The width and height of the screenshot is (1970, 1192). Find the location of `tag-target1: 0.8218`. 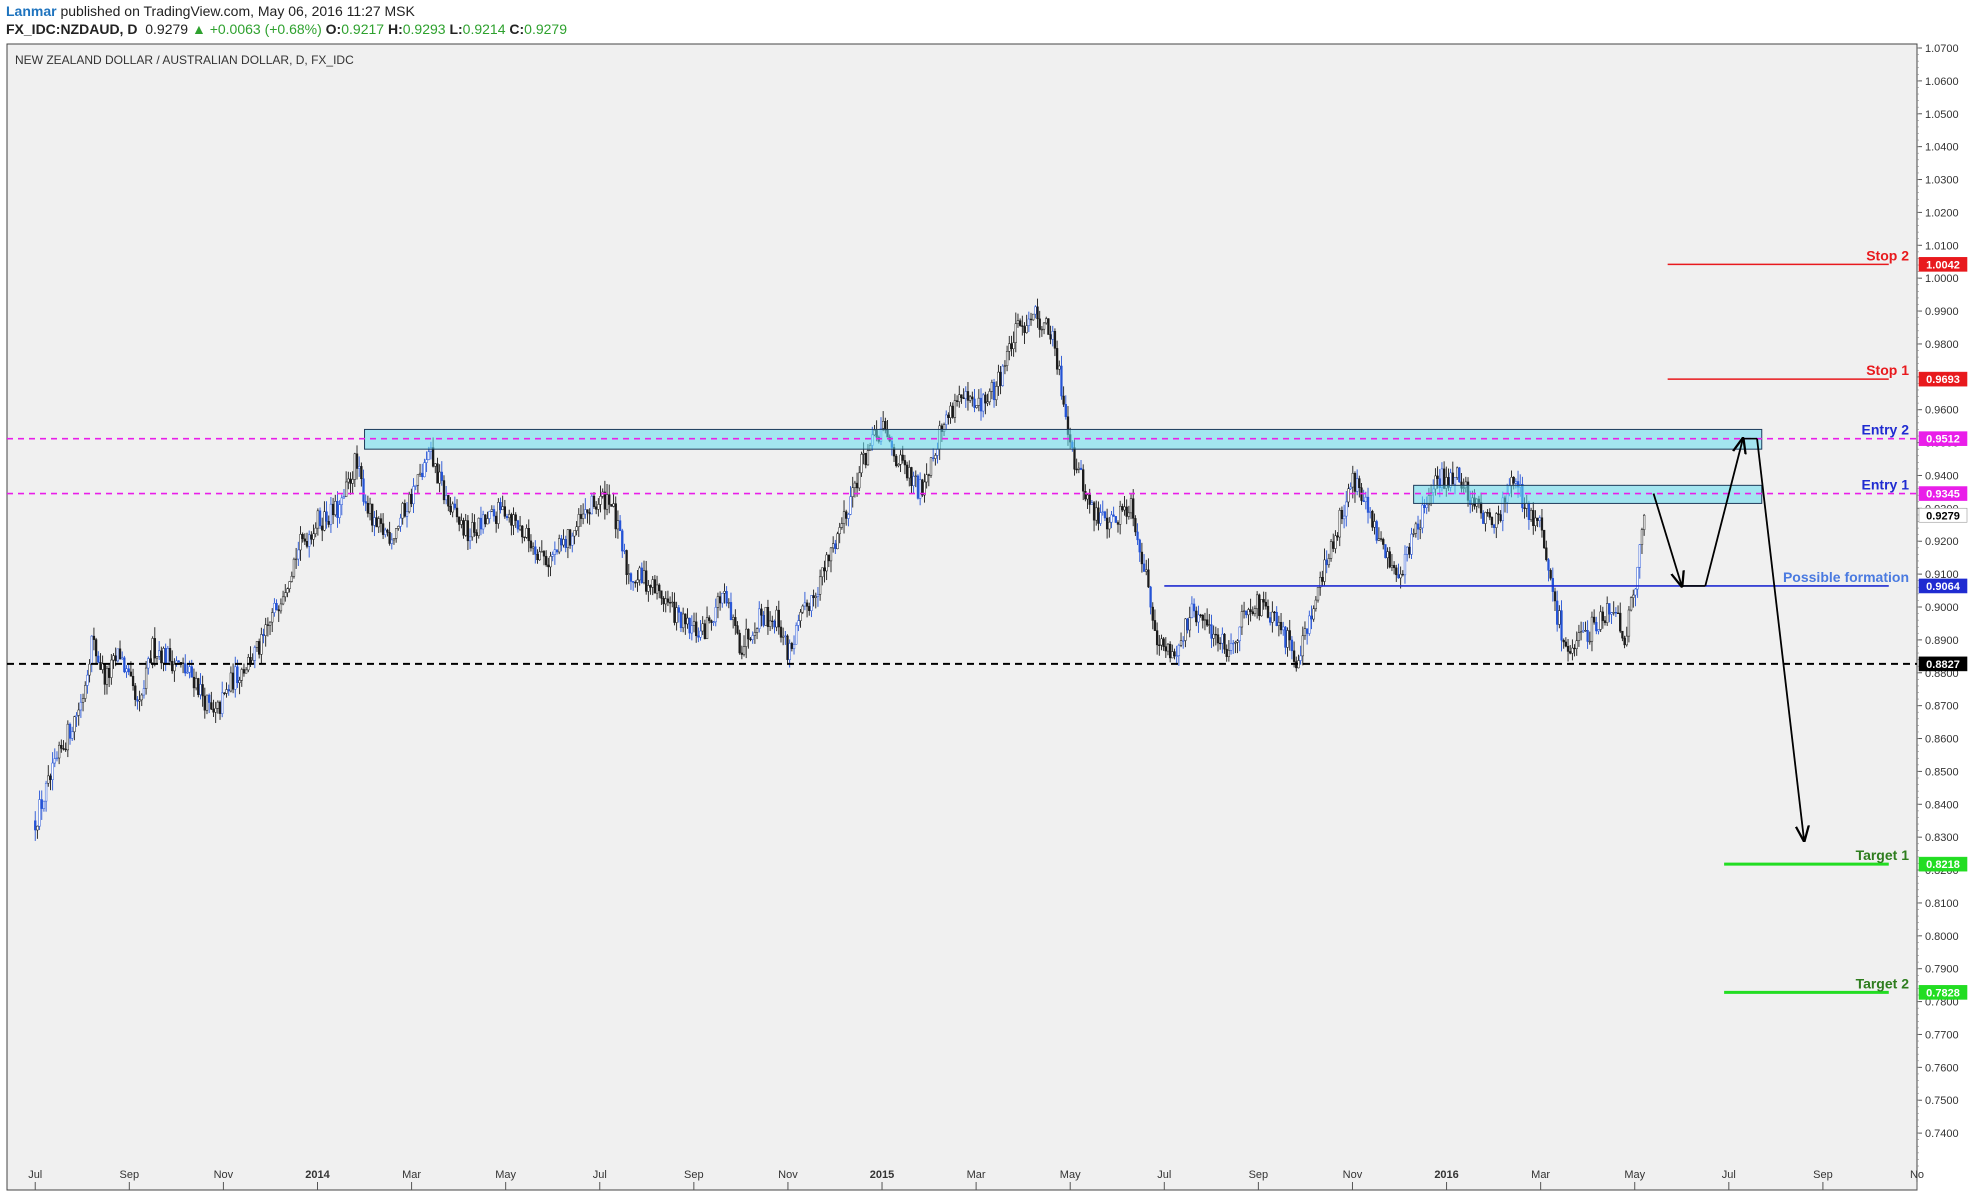

tag-target1: 0.8218 is located at coordinates (1943, 865).